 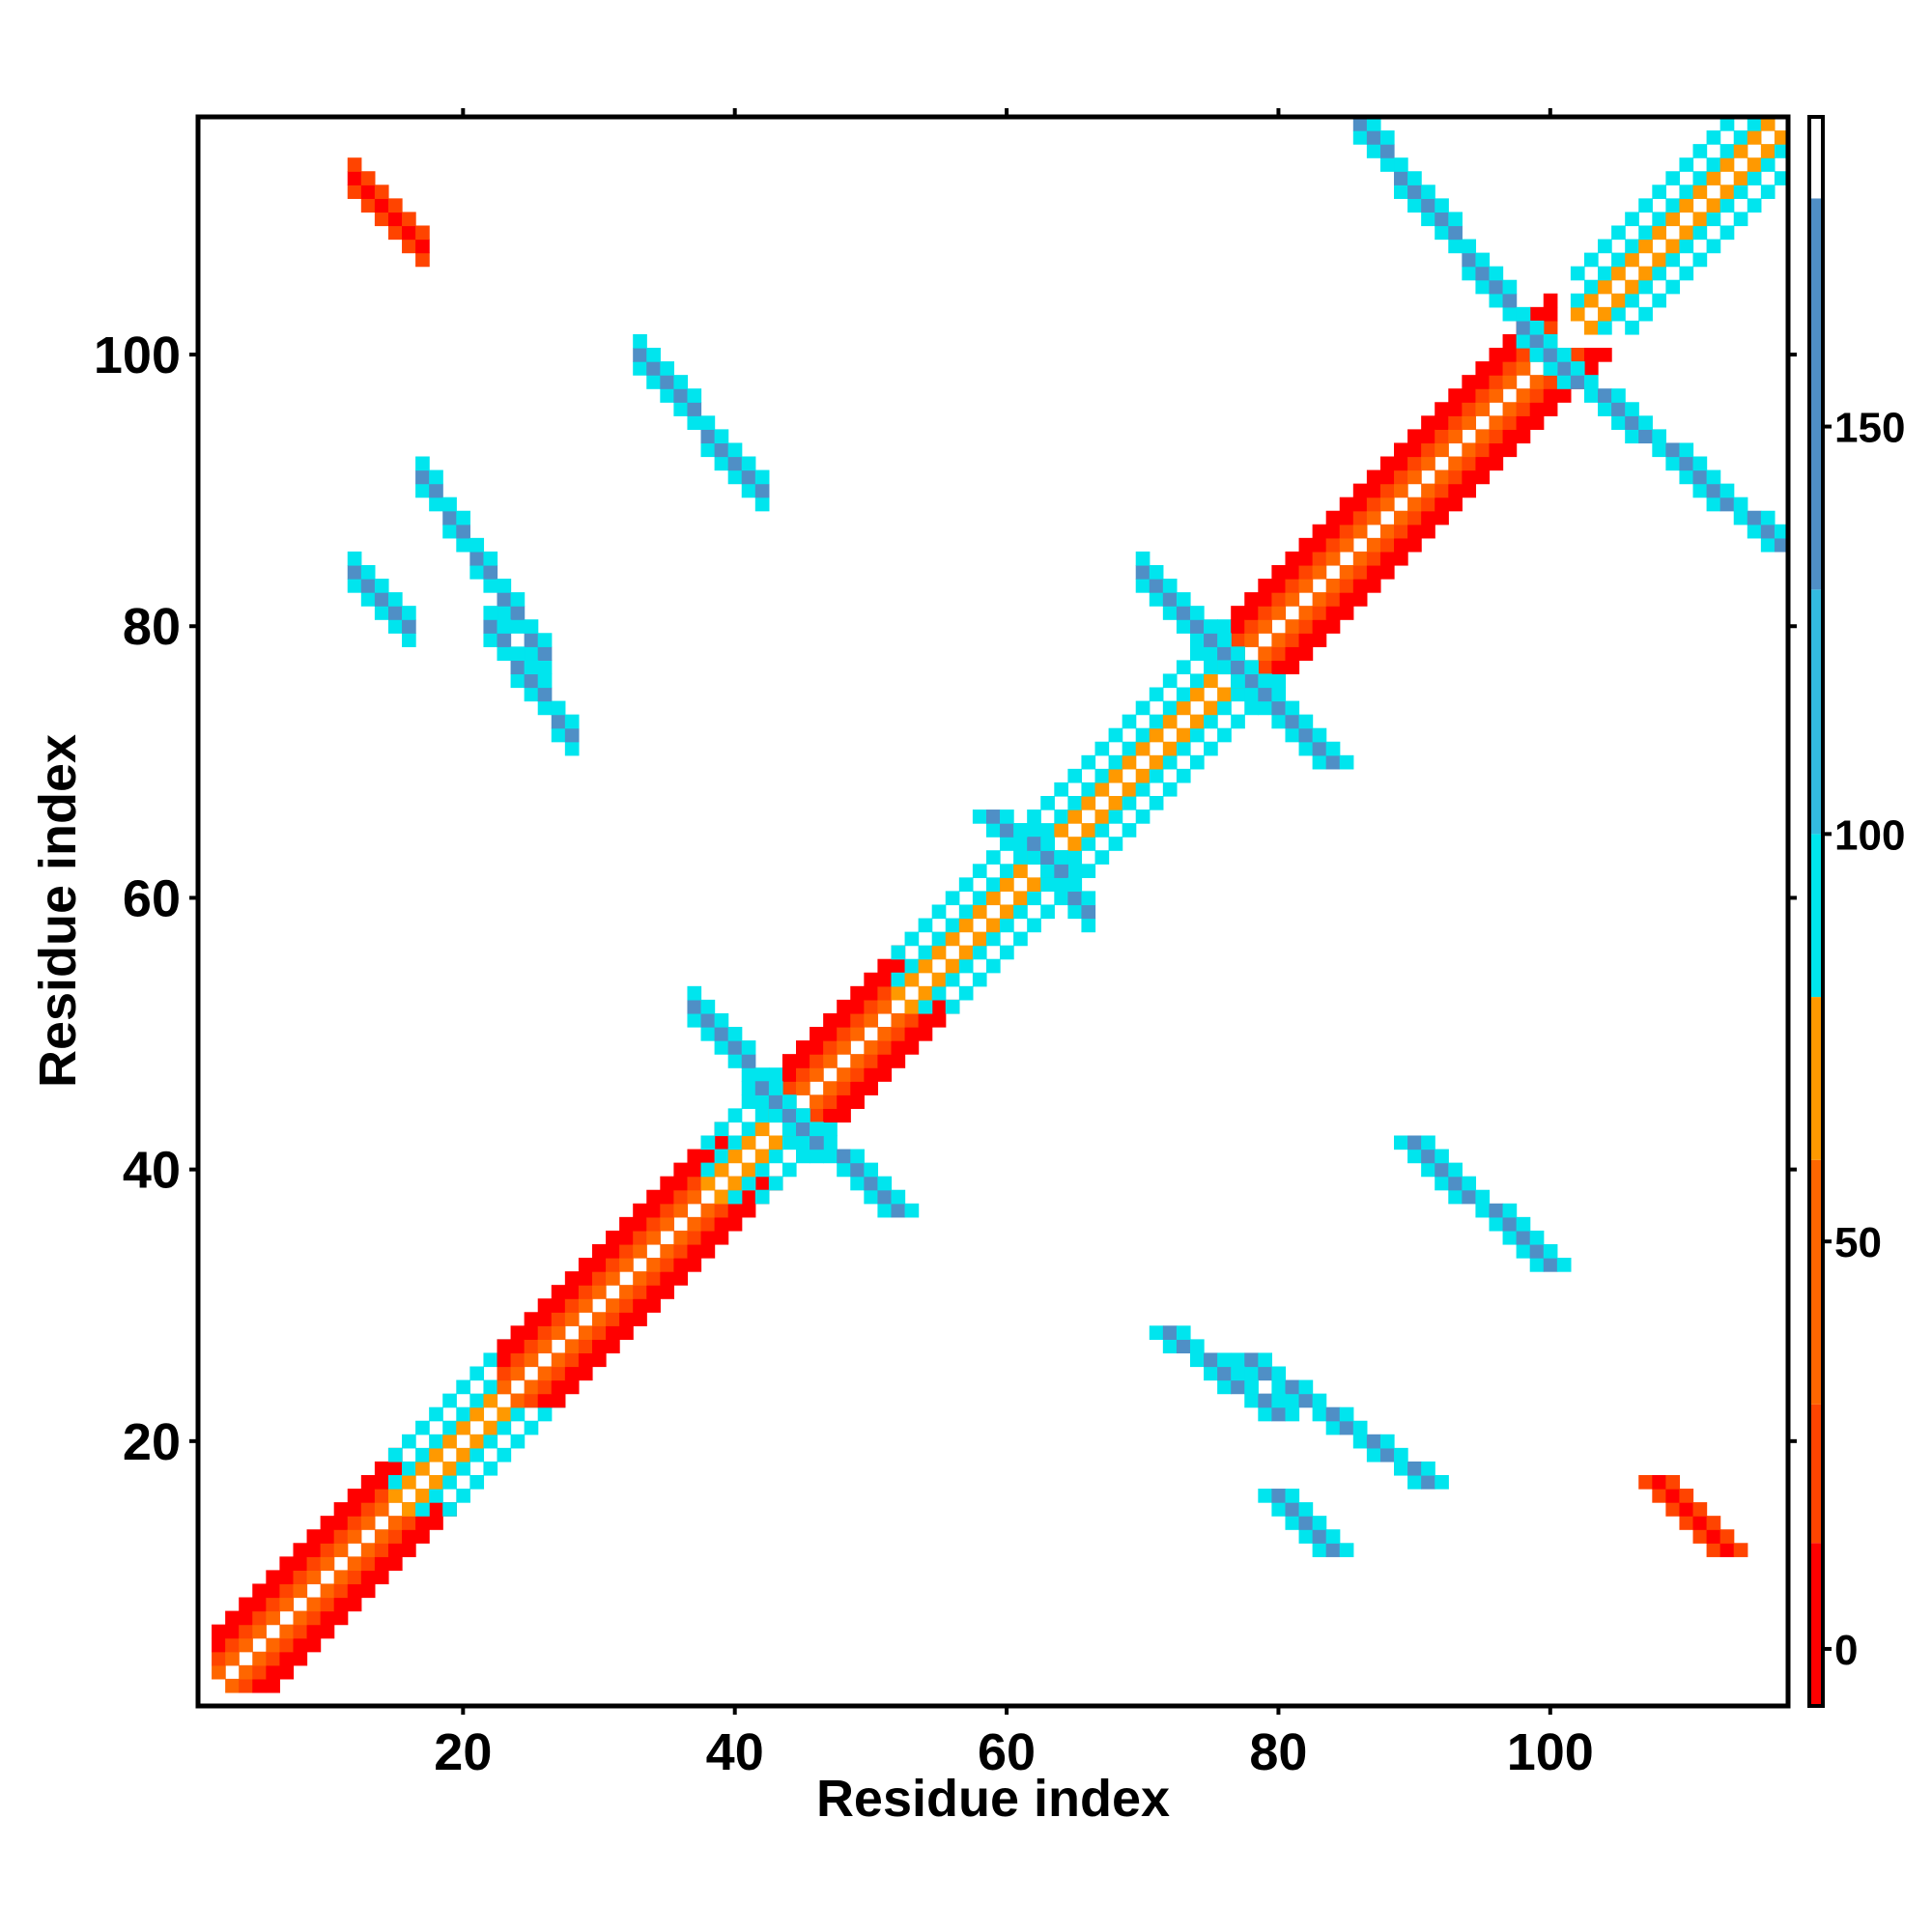 What do you see at coordinates (1869, 428) in the screenshot?
I see `colorbar-tick-label: 150` at bounding box center [1869, 428].